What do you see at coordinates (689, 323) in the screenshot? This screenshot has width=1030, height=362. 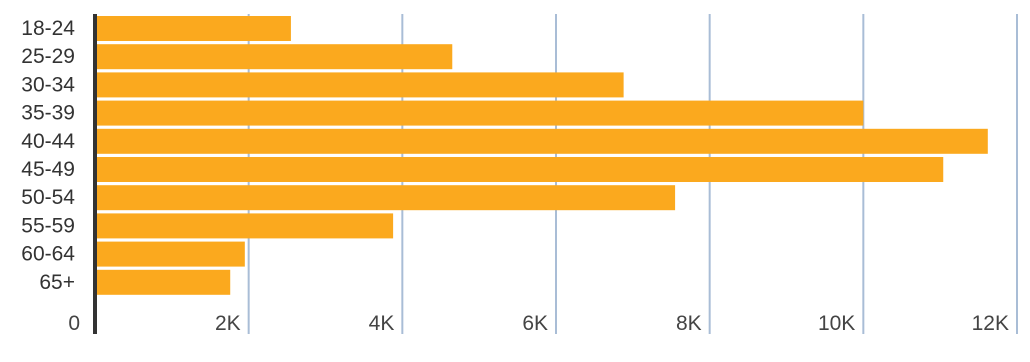 I see `x-tick-label-8K: 8K` at bounding box center [689, 323].